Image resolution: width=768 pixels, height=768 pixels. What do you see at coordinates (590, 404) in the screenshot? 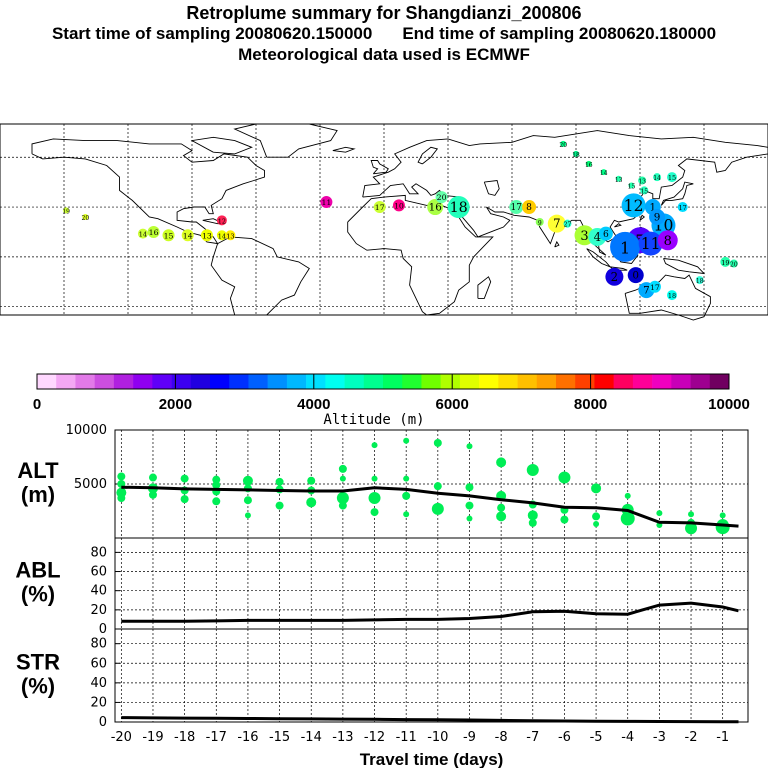
I see `colorbar-tick-label: 8000` at bounding box center [590, 404].